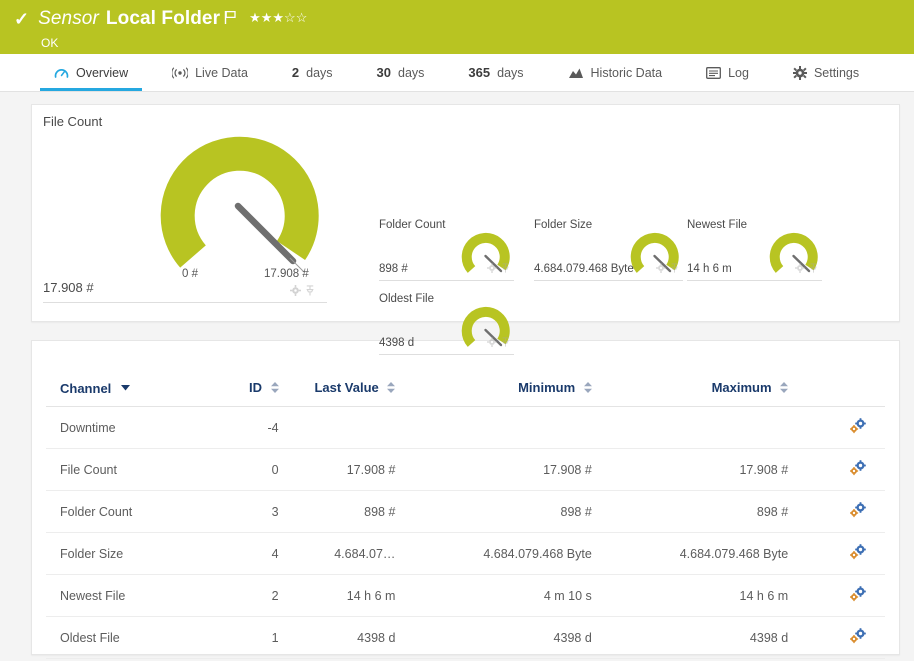 Image resolution: width=914 pixels, height=661 pixels. Describe the element at coordinates (133, 393) in the screenshot. I see `column-header-channel: Channel` at that location.